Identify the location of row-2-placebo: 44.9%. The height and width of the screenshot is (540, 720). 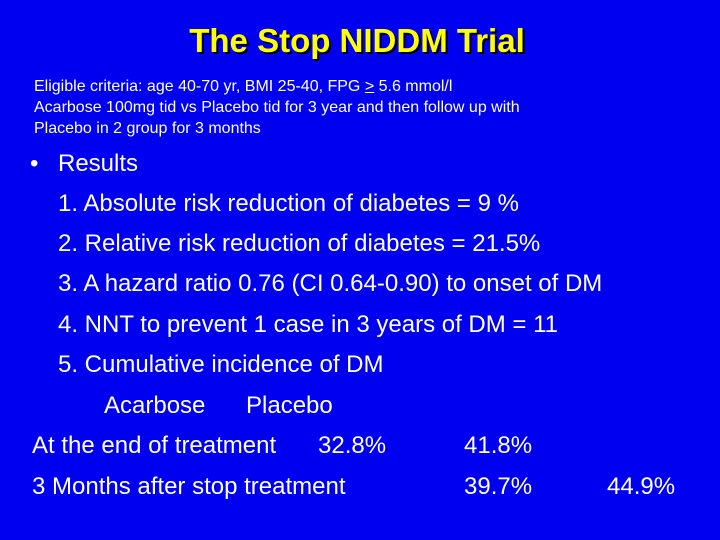
(641, 486).